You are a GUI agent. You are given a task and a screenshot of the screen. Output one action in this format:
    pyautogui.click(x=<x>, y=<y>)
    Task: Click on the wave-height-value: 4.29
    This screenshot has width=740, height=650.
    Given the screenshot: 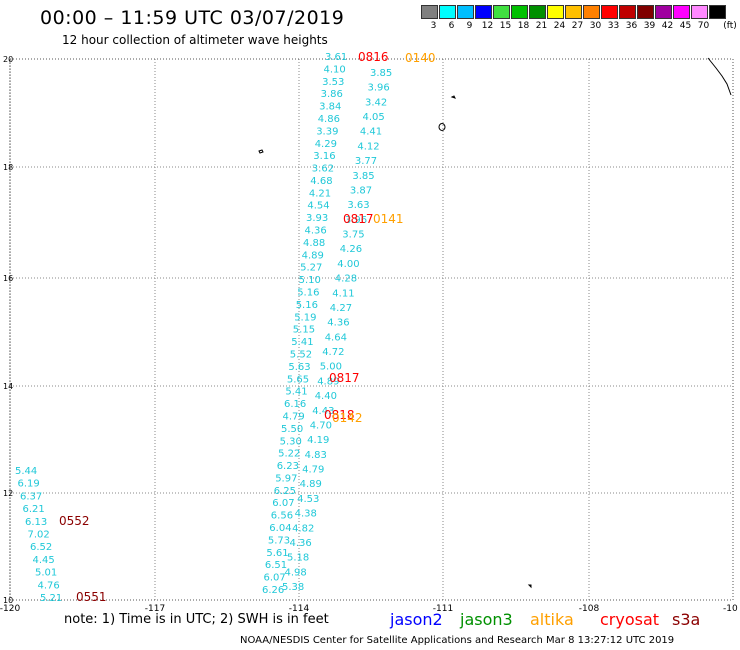 What is the action you would take?
    pyautogui.click(x=326, y=144)
    